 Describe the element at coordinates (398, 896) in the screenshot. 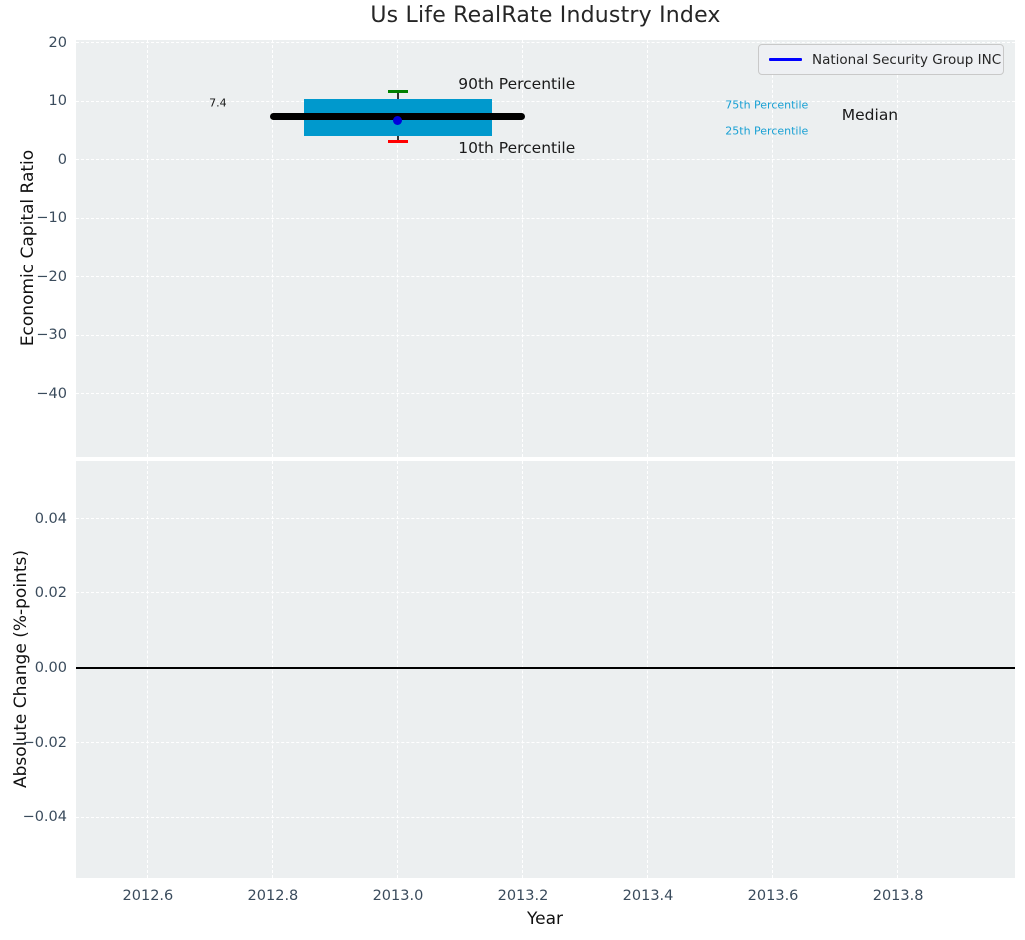

I see `x-tick-label: 2013.0` at that location.